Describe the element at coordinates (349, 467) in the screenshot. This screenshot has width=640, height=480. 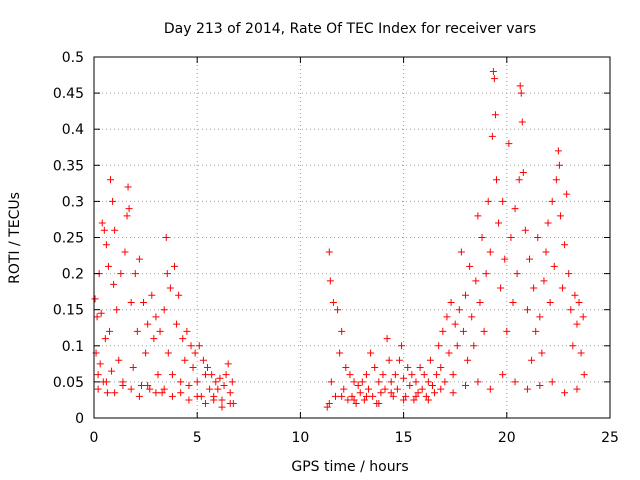
I see `x-axis-label: GPS time / hours` at that location.